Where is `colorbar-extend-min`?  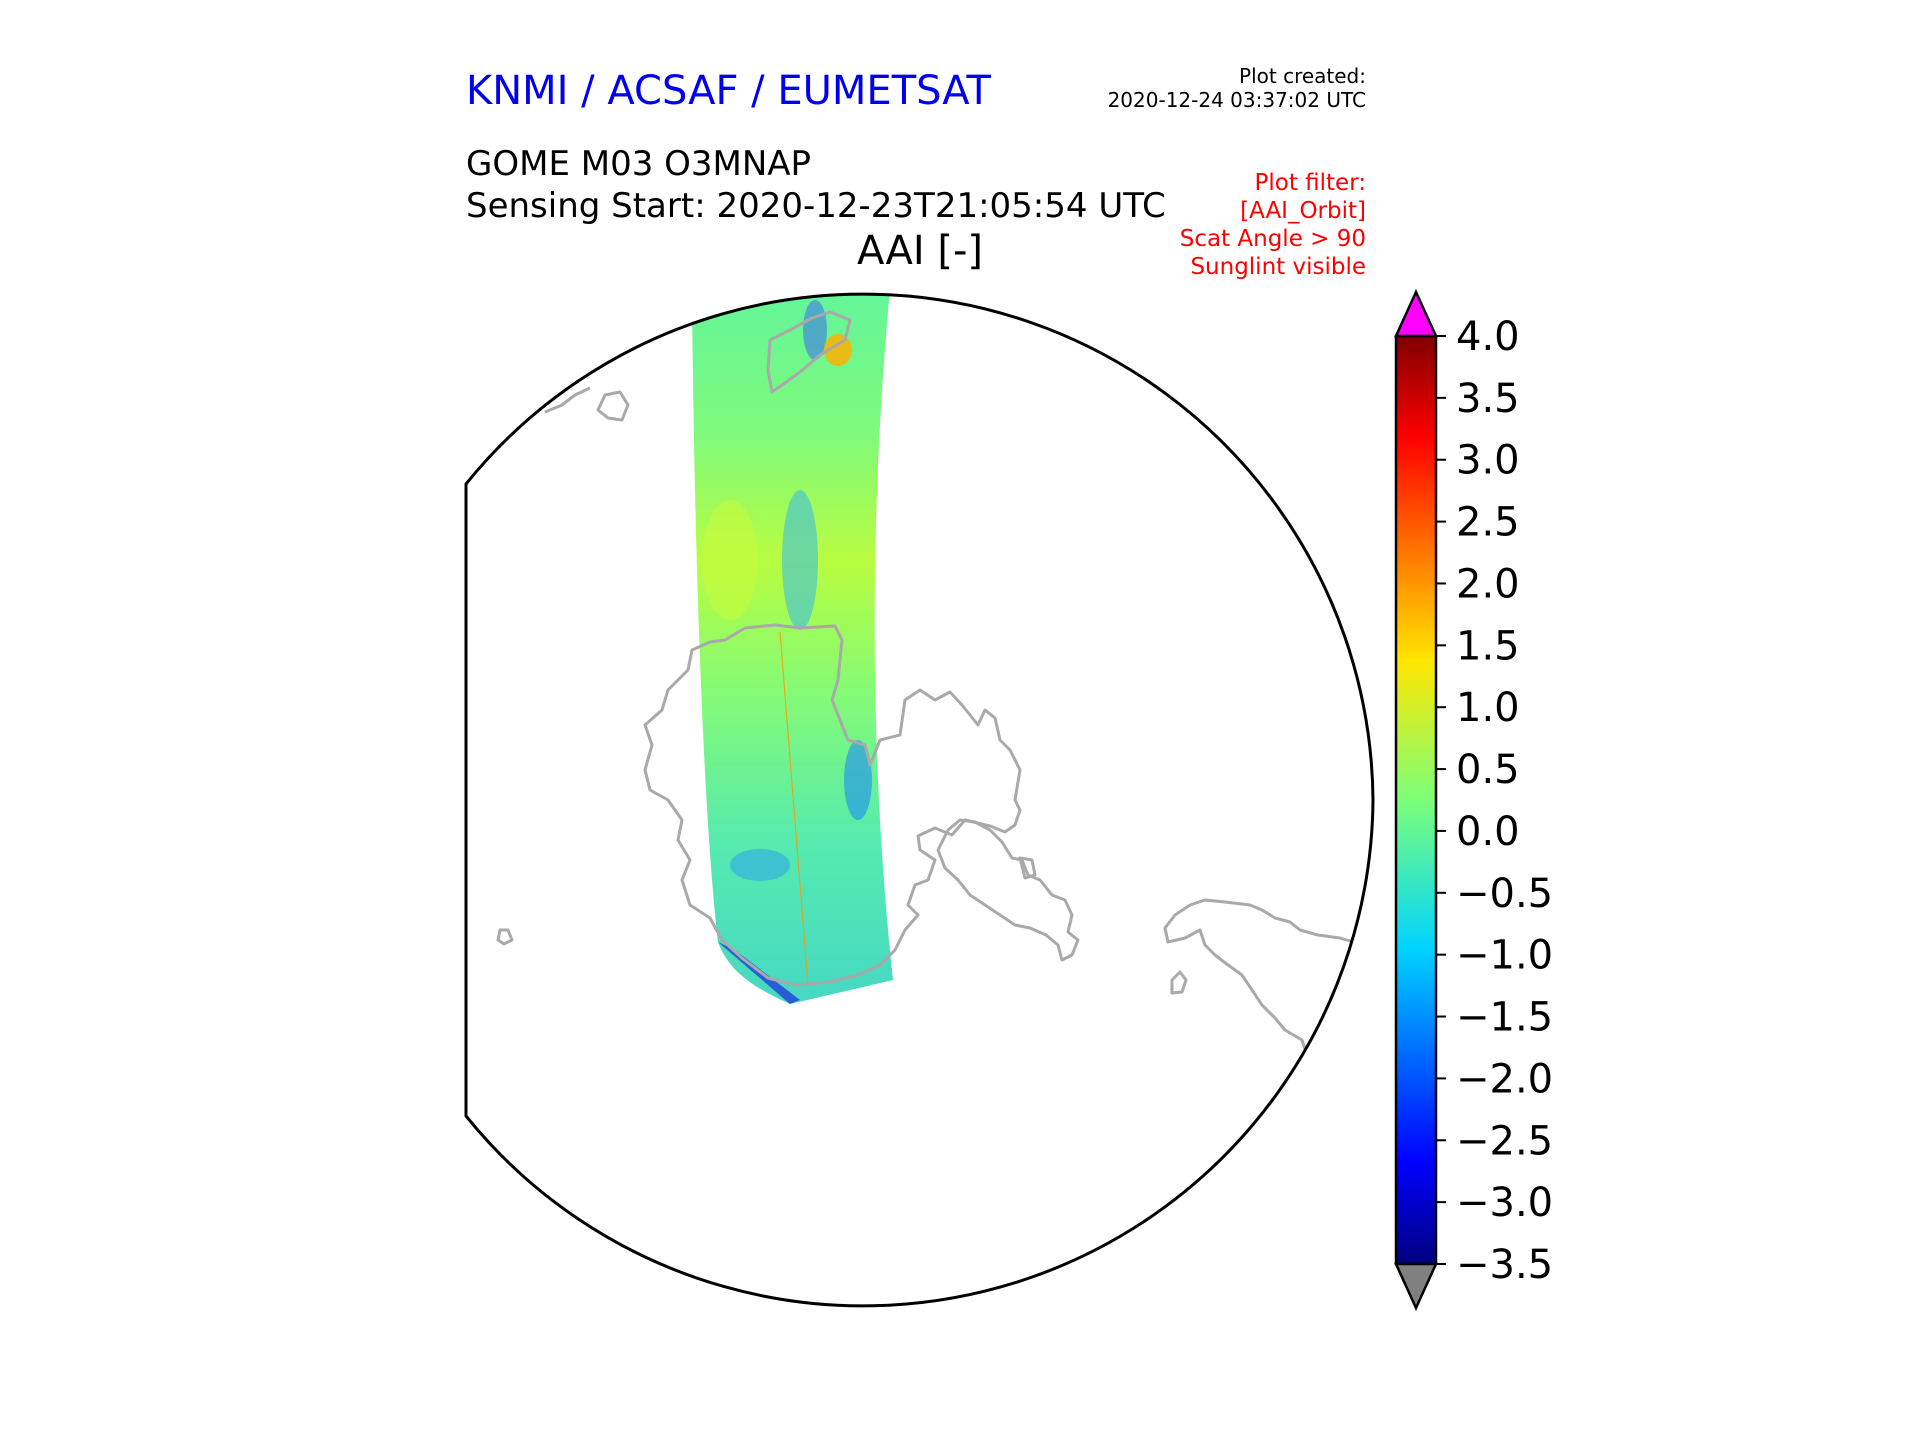 colorbar-extend-min is located at coordinates (1416, 1287).